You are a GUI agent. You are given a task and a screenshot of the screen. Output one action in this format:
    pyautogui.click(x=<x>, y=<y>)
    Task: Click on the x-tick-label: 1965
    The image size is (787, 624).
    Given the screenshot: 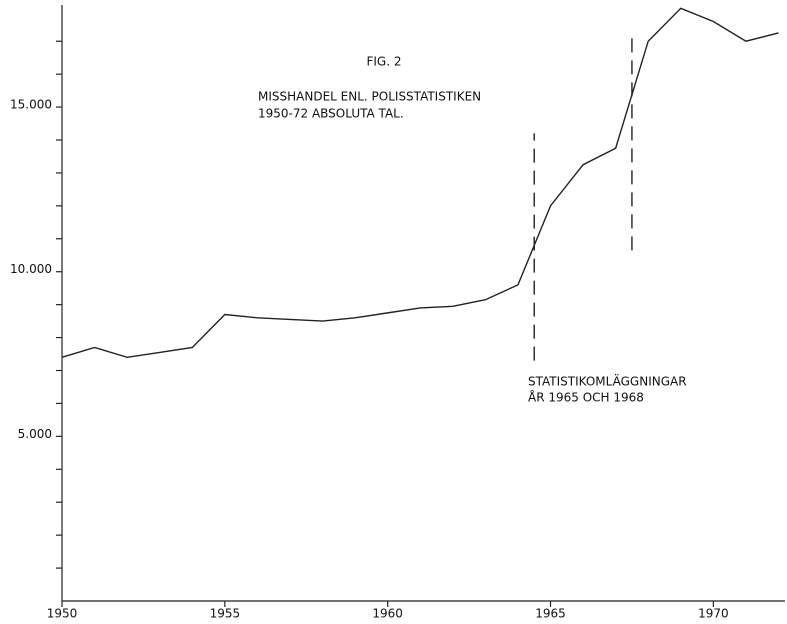 What is the action you would take?
    pyautogui.click(x=550, y=614)
    